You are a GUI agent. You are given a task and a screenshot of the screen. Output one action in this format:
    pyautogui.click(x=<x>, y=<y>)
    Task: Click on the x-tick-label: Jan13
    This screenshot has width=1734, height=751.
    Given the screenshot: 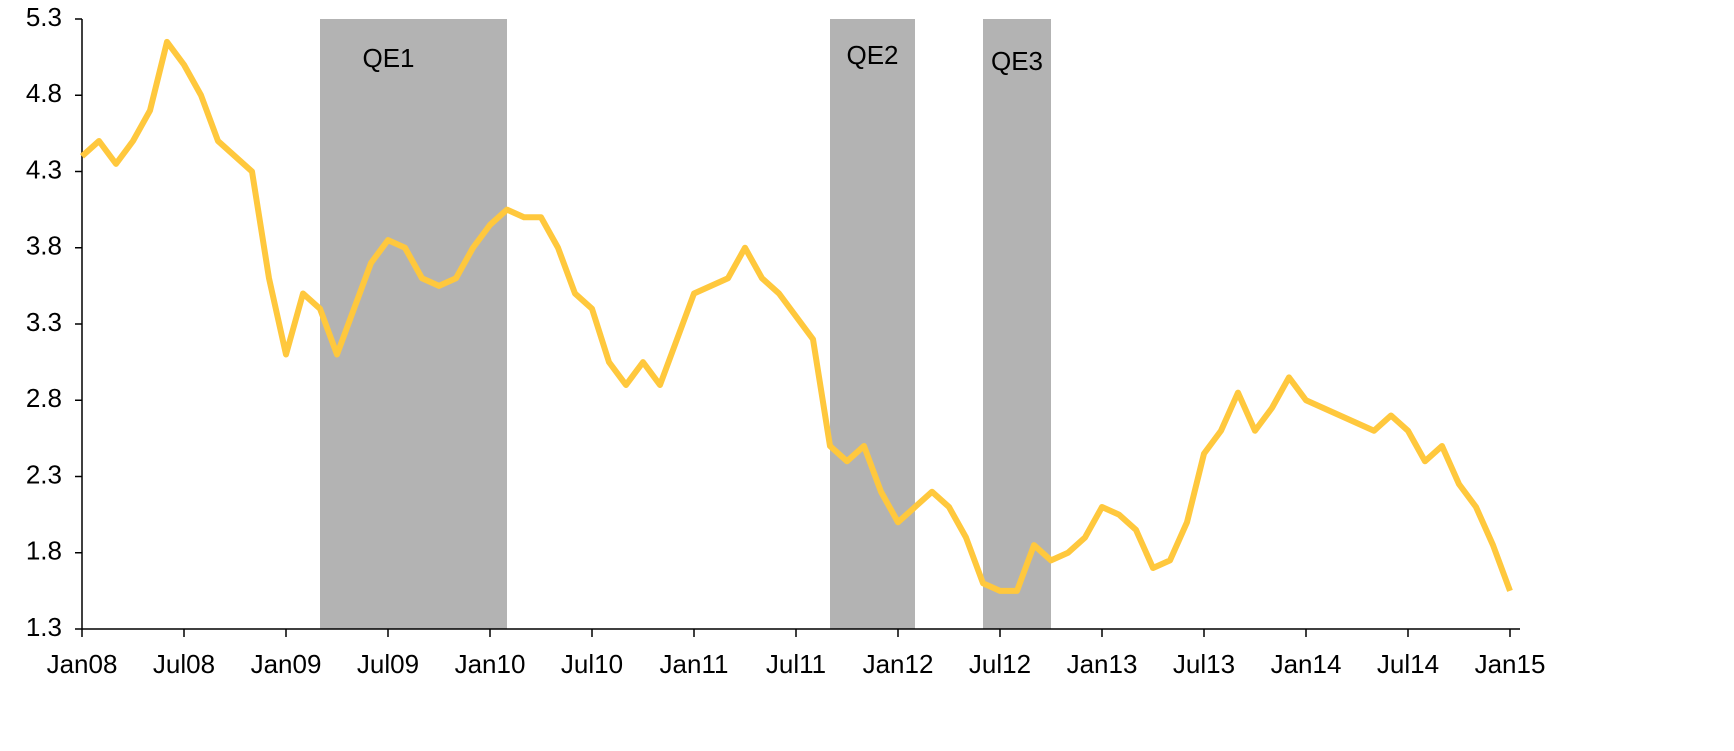 What is the action you would take?
    pyautogui.click(x=1102, y=664)
    